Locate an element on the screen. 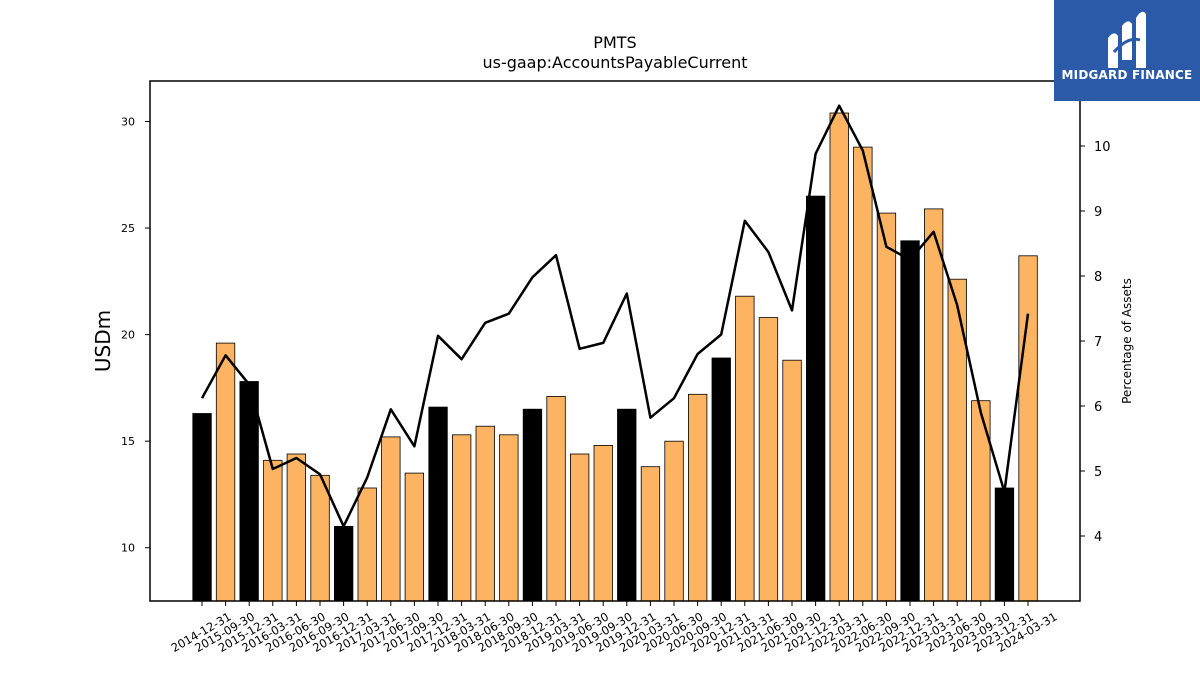 The width and height of the screenshot is (1200, 675). y-axis-label: USDm is located at coordinates (103, 341).